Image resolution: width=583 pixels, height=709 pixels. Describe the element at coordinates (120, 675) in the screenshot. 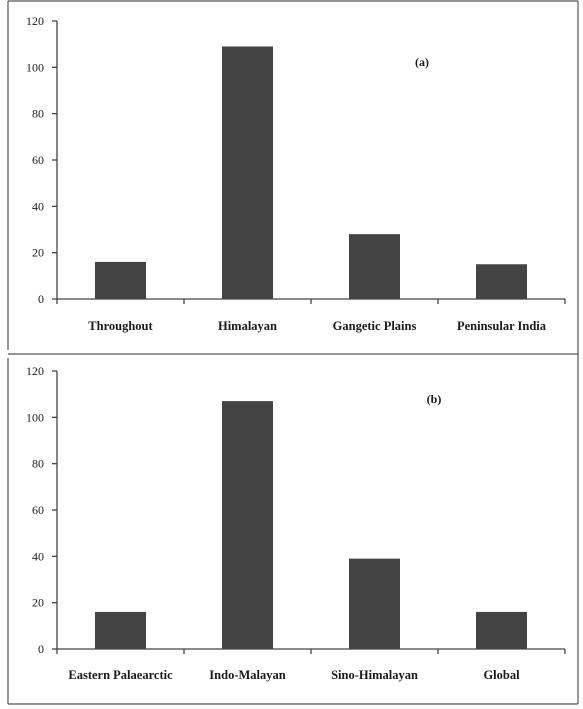

I see `x-category-label: Eastern Palaearctic` at that location.